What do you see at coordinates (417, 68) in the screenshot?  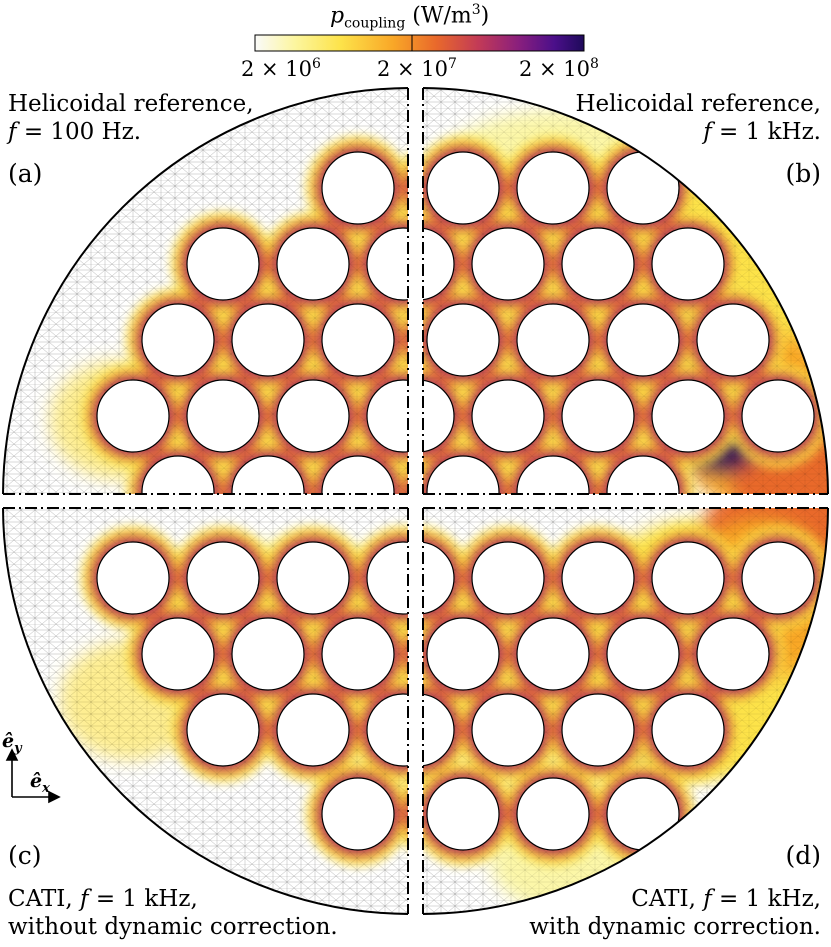 I see `colorbar-tick-label-2: 2 × 107` at bounding box center [417, 68].